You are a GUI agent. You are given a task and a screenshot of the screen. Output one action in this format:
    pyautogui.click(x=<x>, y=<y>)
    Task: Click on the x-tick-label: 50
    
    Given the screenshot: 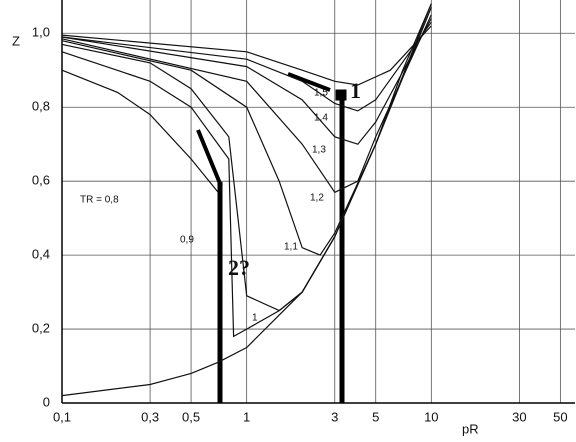 What is the action you would take?
    pyautogui.click(x=560, y=416)
    